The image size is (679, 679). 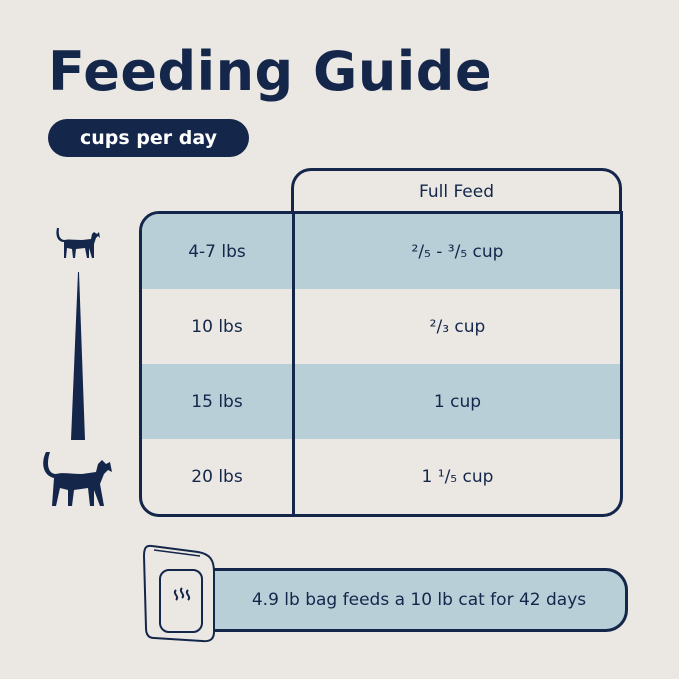 What do you see at coordinates (457, 476) in the screenshot?
I see `amount-cell: 1 ¹/₅ cup` at bounding box center [457, 476].